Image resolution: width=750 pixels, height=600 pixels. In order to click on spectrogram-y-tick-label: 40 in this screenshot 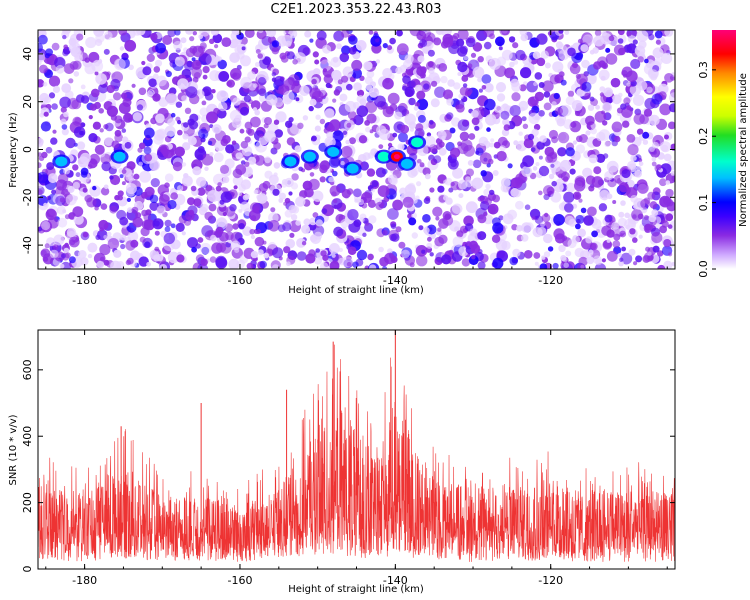, I will do `click(27, 54)`.